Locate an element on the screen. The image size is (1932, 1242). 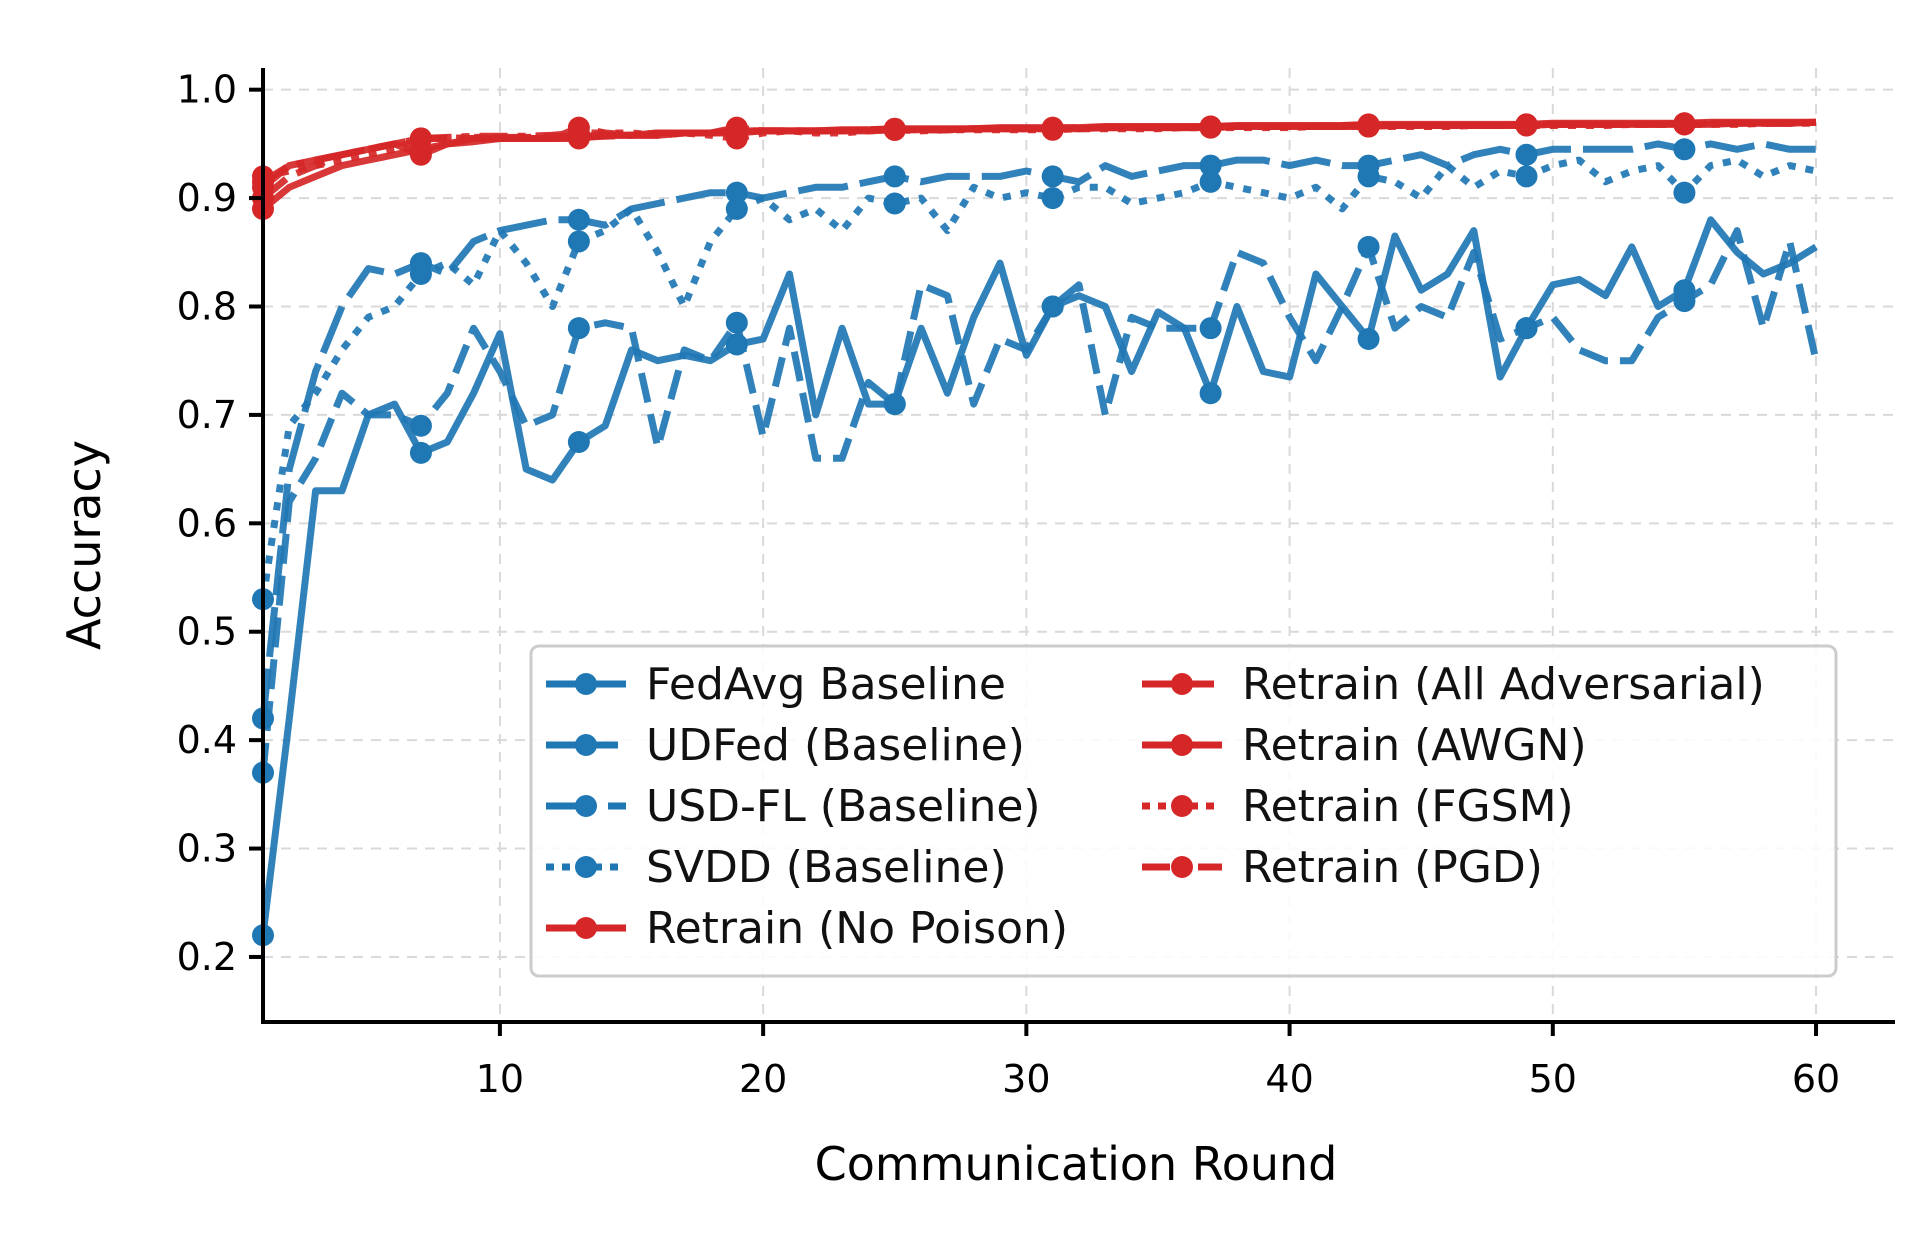
x-tick-label: 60 is located at coordinates (1816, 1079).